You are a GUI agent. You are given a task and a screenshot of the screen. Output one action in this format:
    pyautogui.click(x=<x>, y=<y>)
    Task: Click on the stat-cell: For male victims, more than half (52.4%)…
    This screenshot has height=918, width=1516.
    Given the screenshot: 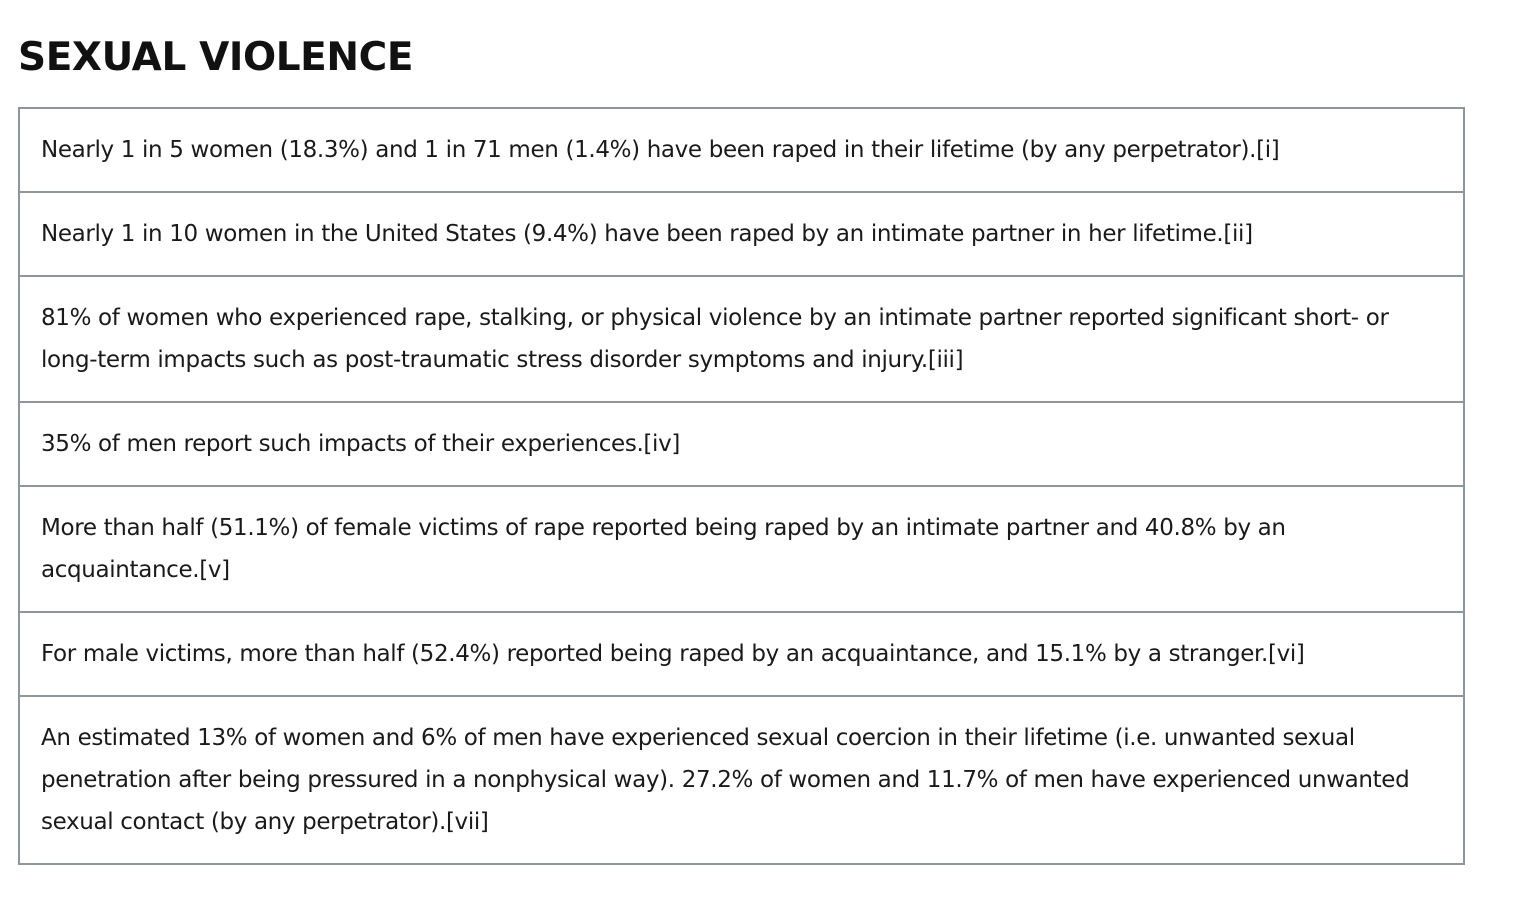 What is the action you would take?
    pyautogui.click(x=741, y=654)
    